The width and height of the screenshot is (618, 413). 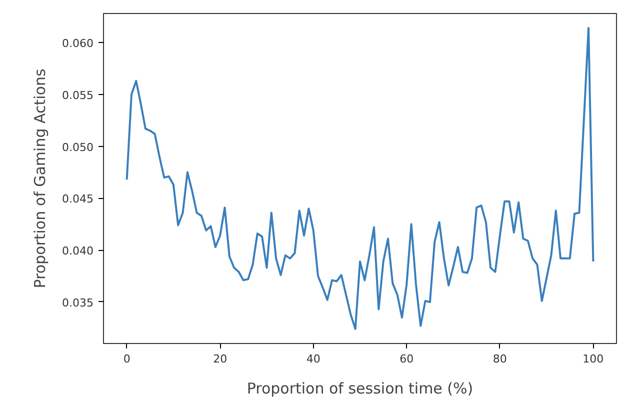 What do you see at coordinates (78, 199) in the screenshot?
I see `y-tick-label: 0.045` at bounding box center [78, 199].